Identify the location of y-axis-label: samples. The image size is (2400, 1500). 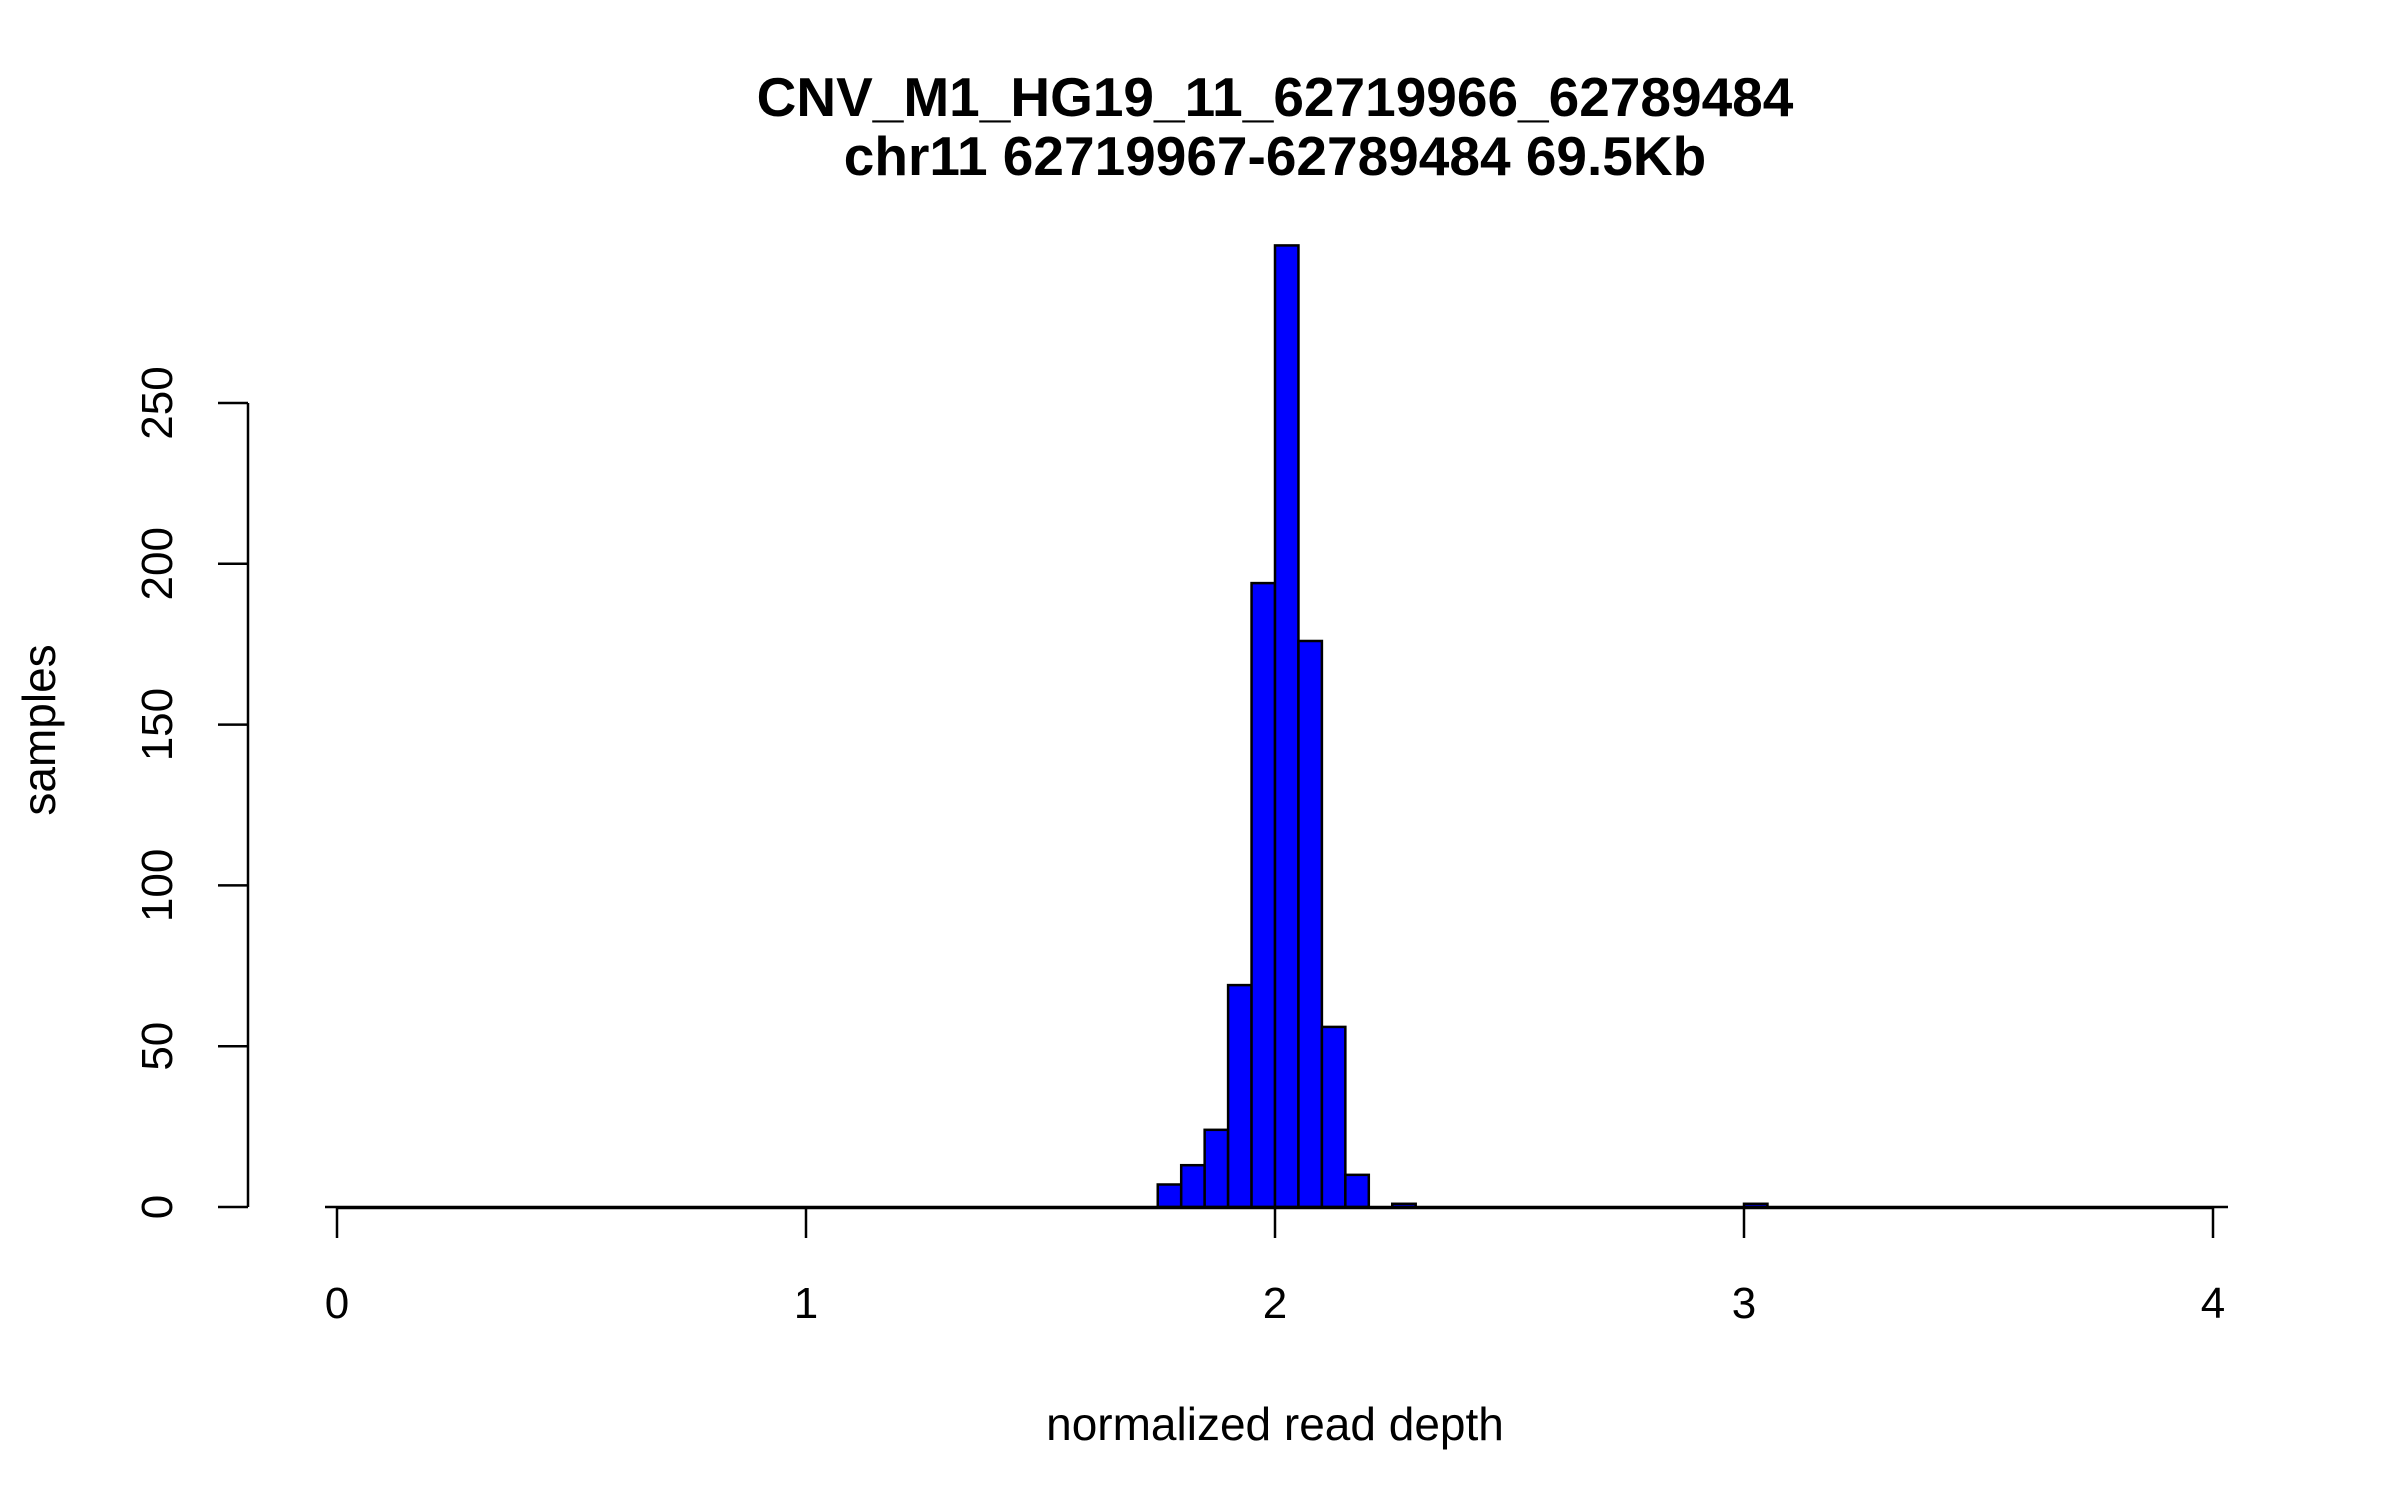
(39, 729).